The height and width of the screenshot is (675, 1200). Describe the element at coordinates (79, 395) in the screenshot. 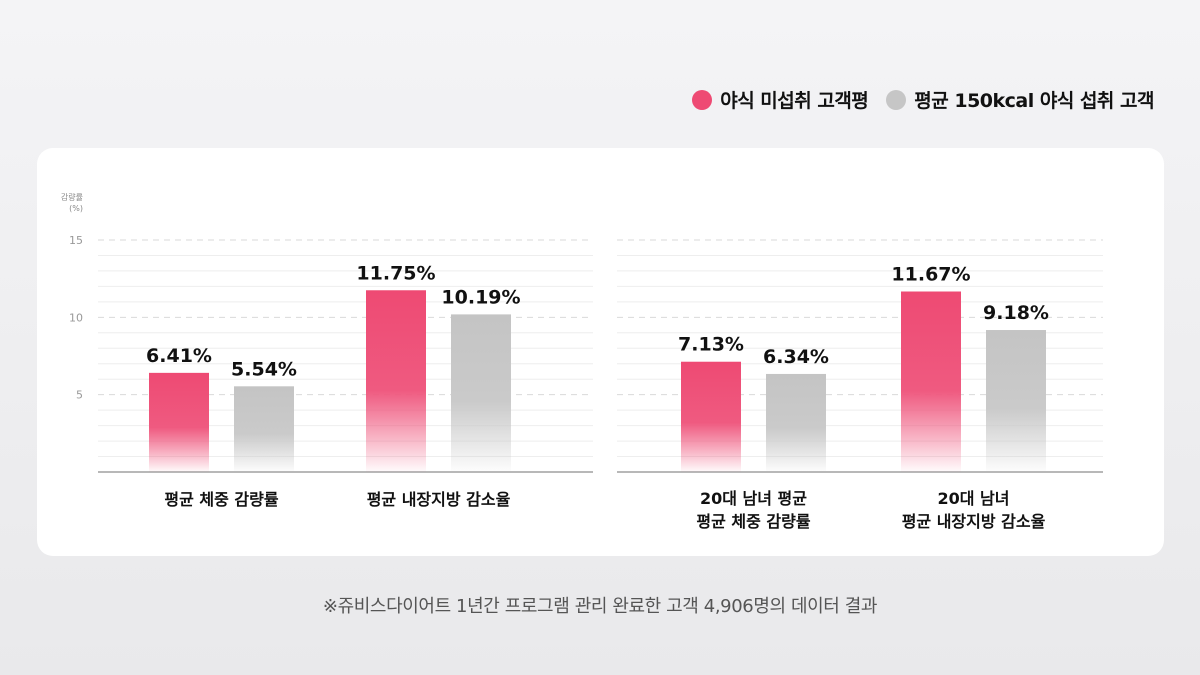

I see `y-tick-label: 5` at that location.